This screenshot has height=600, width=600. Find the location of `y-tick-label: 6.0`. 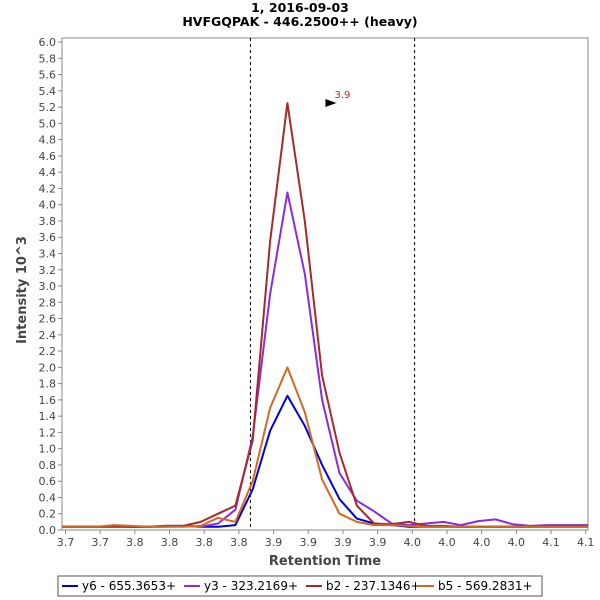

y-tick-label: 6.0 is located at coordinates (48, 42).